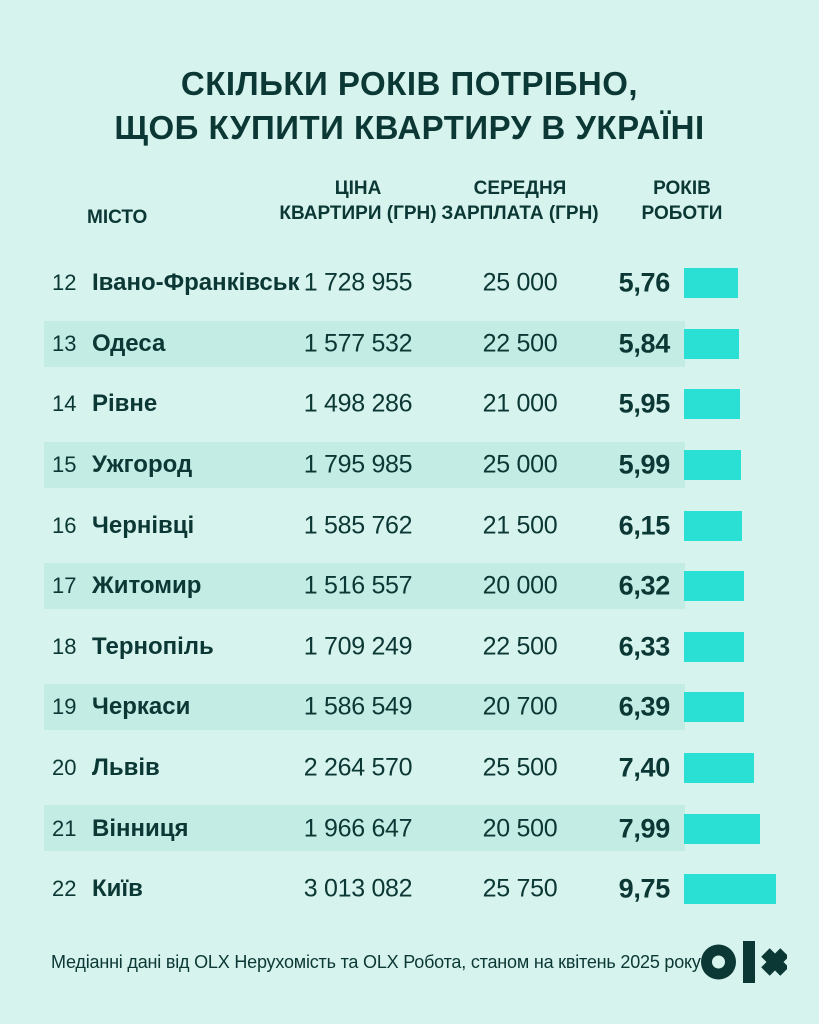 The width and height of the screenshot is (819, 1024). Describe the element at coordinates (64, 768) in the screenshot. I see `row-rank: 20` at that location.